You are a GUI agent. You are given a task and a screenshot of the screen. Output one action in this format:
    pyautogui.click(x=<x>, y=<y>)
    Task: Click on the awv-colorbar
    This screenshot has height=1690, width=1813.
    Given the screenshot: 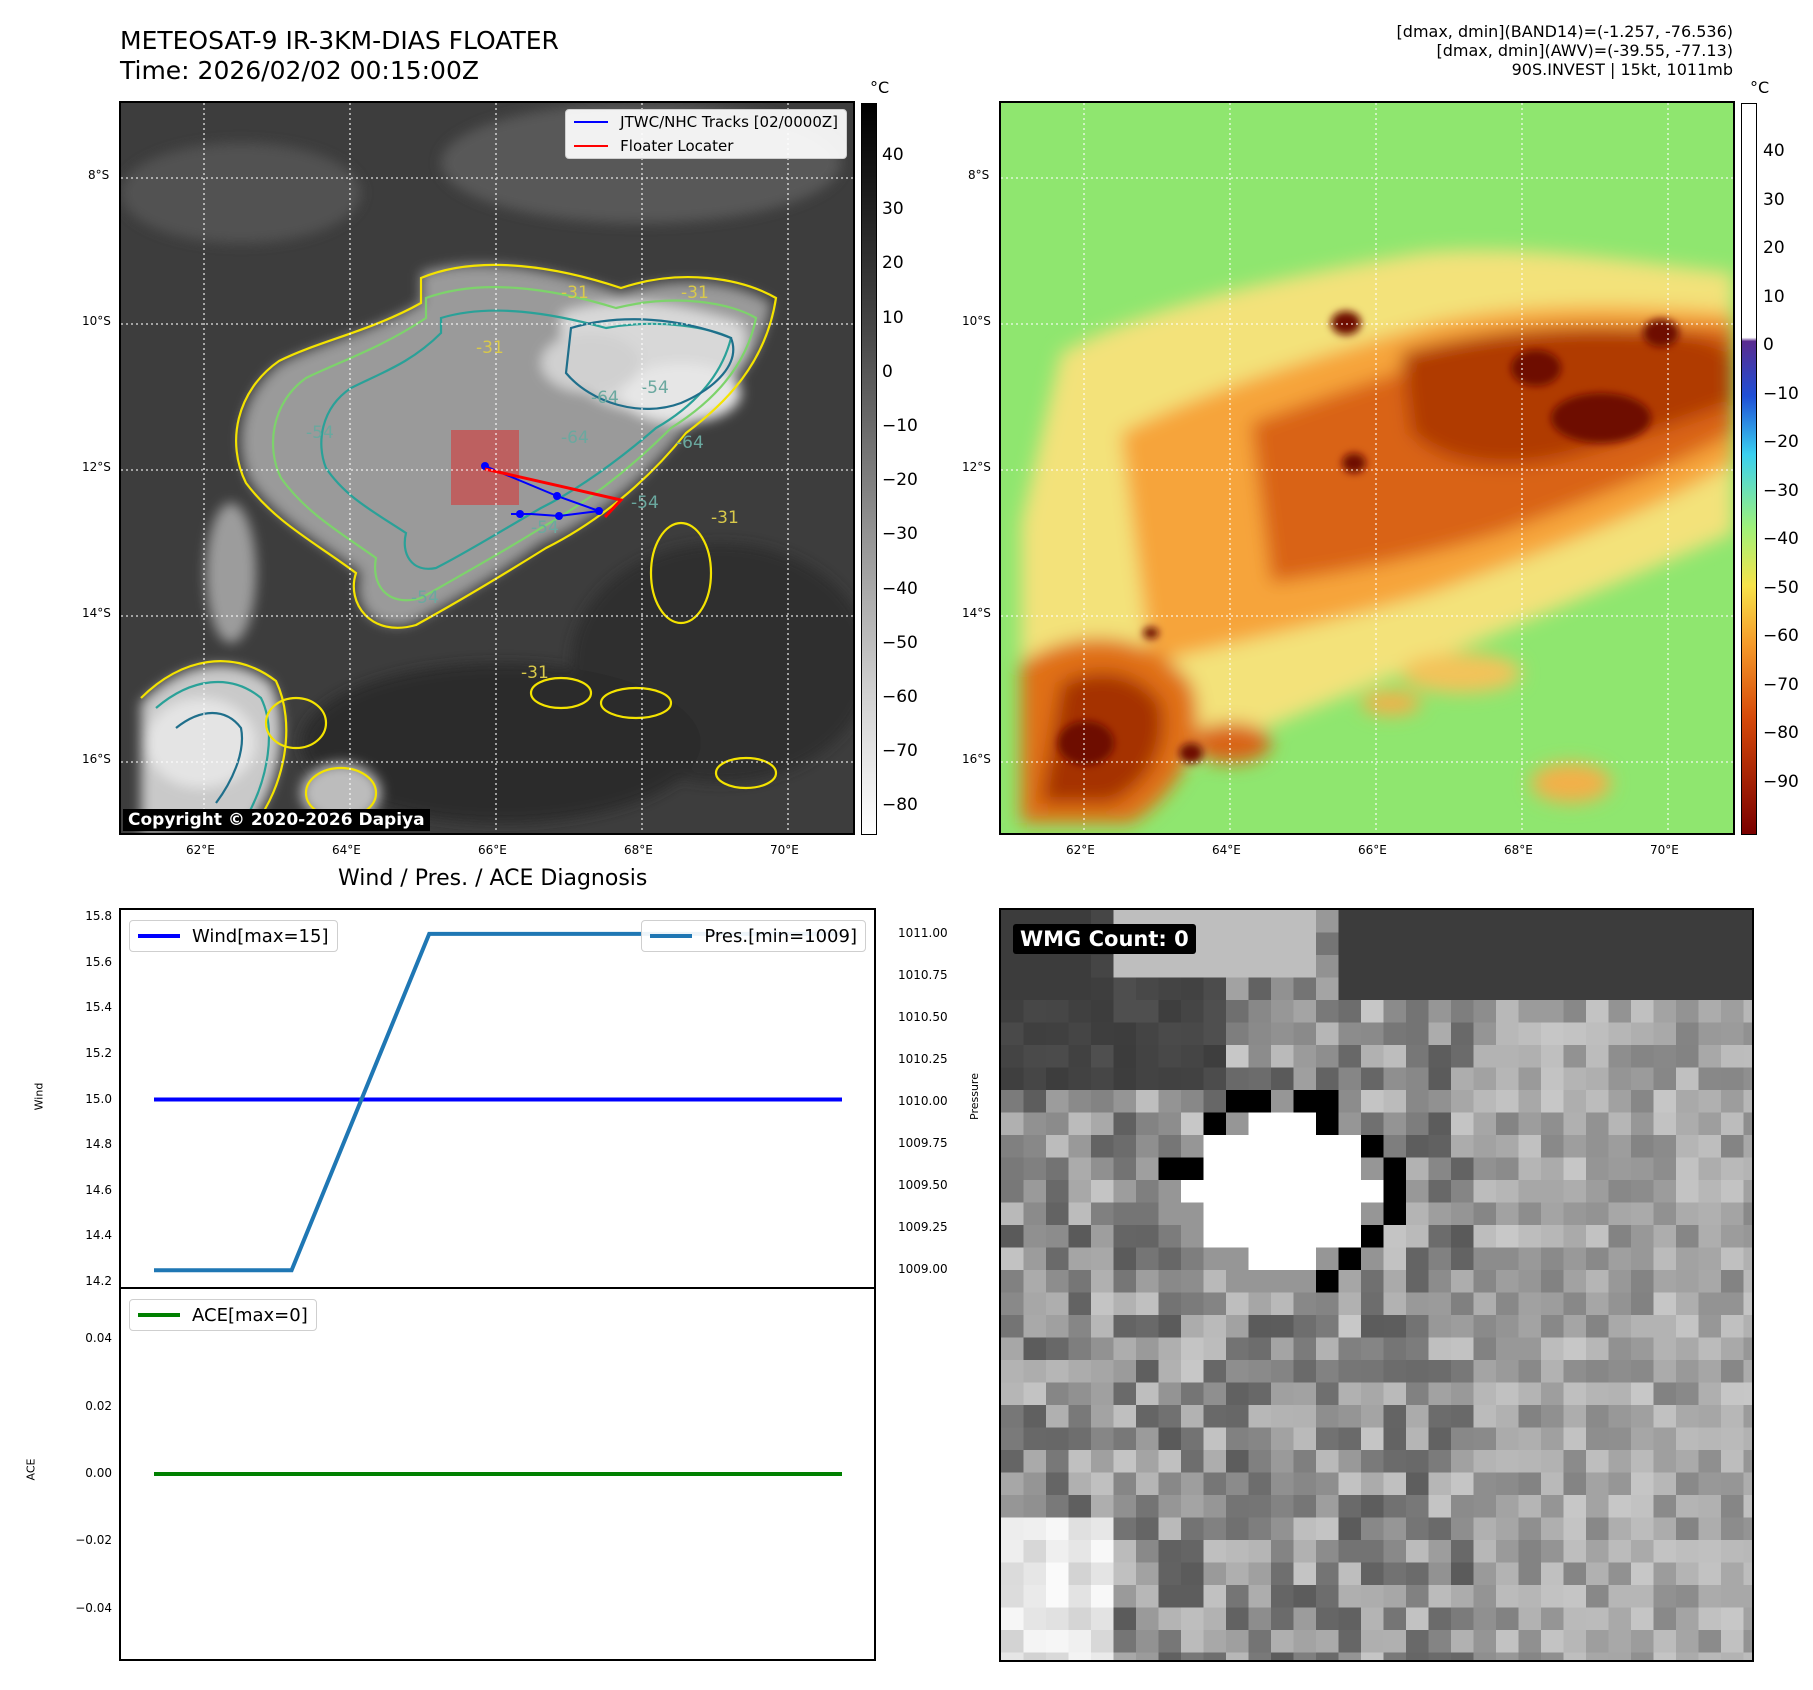 What is the action you would take?
    pyautogui.click(x=1749, y=469)
    